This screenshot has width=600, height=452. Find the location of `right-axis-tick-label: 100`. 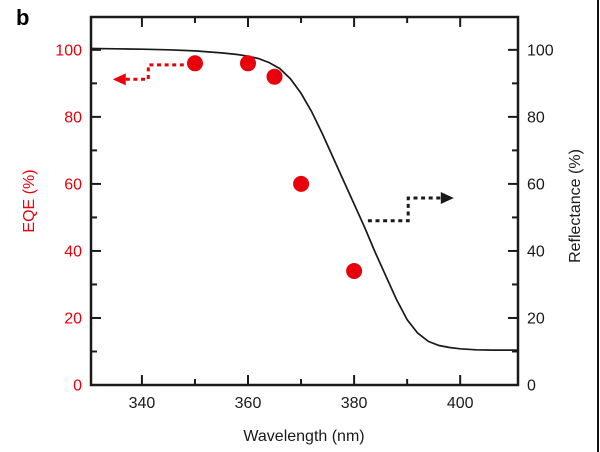

right-axis-tick-label: 100 is located at coordinates (540, 50).